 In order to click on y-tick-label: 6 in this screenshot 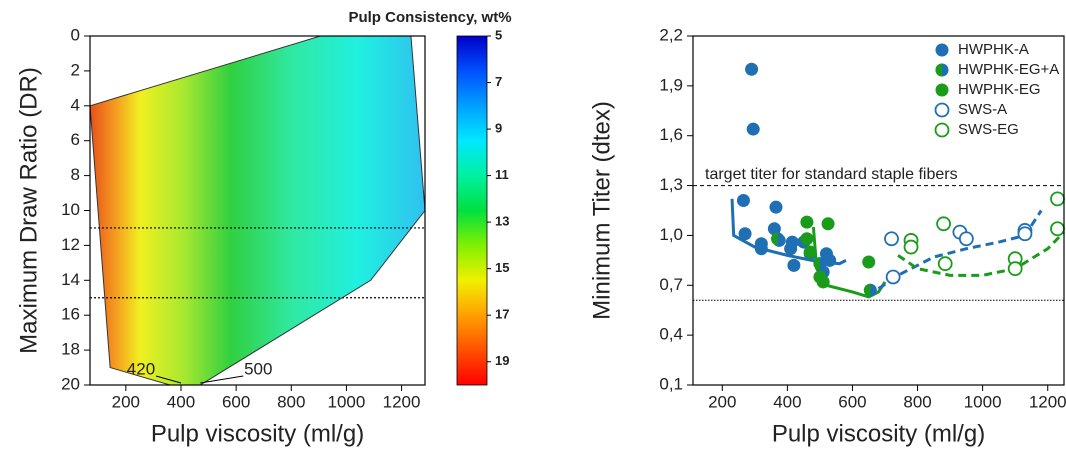, I will do `click(75, 139)`.